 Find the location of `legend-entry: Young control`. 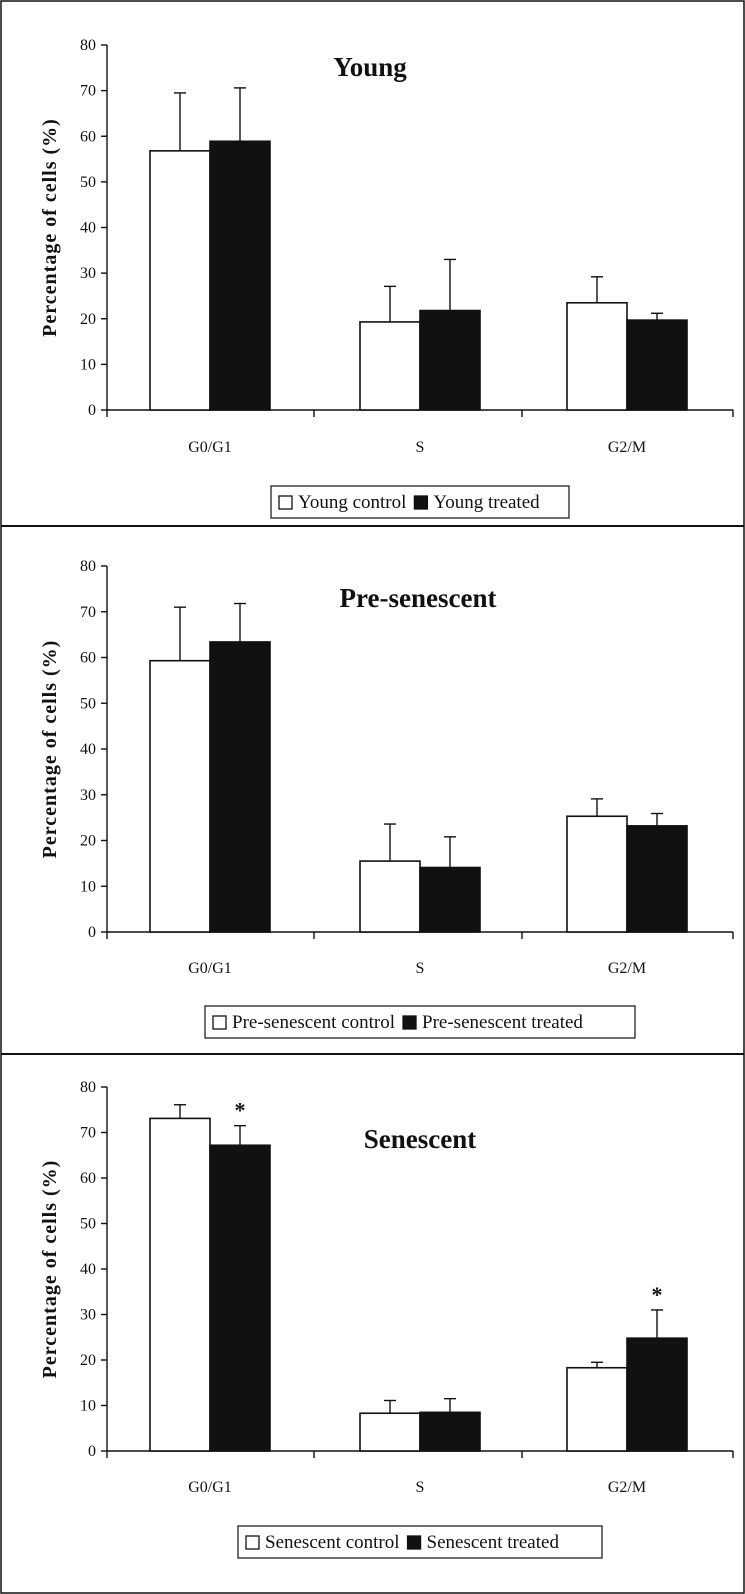

legend-entry: Young control is located at coordinates (352, 502).